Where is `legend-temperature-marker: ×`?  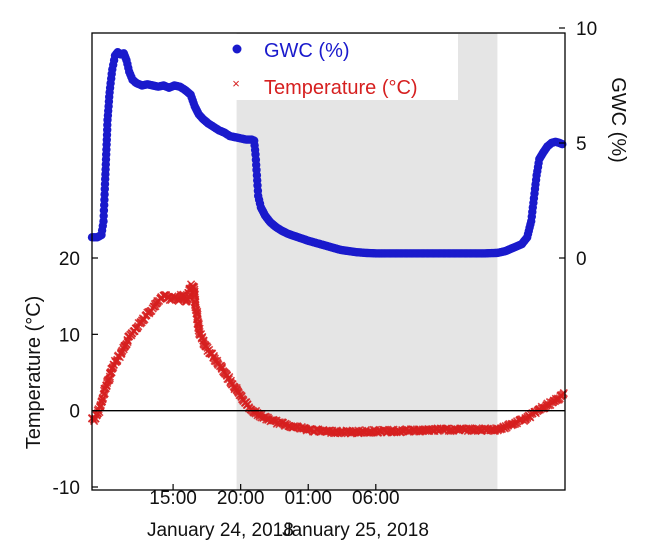
legend-temperature-marker: × is located at coordinates (236, 83).